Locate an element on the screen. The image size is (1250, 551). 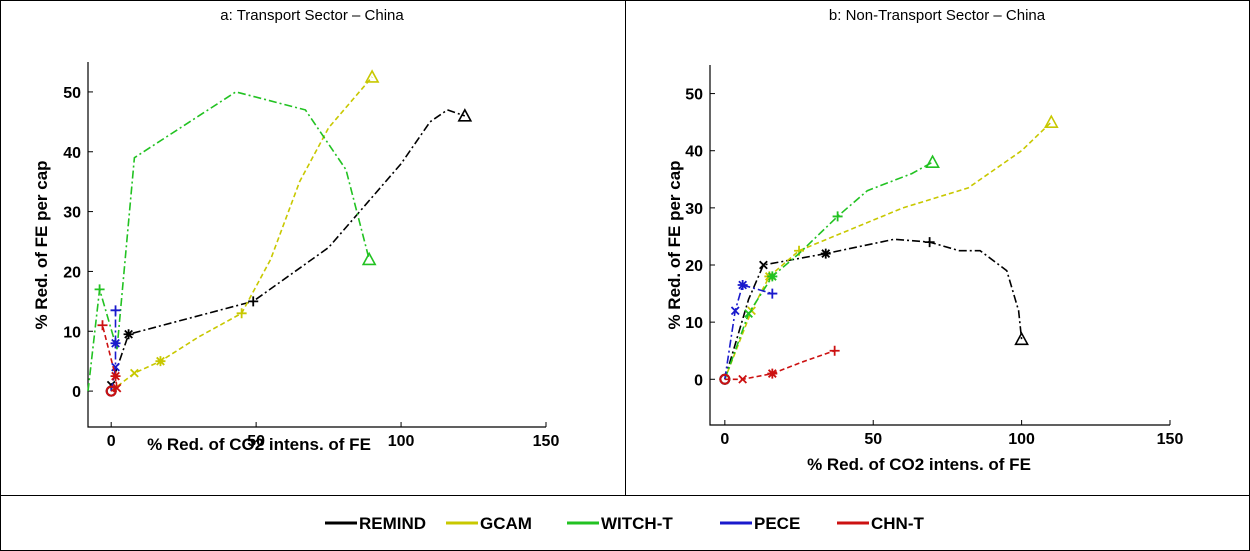
series-line-pece is located at coordinates (748, 332).